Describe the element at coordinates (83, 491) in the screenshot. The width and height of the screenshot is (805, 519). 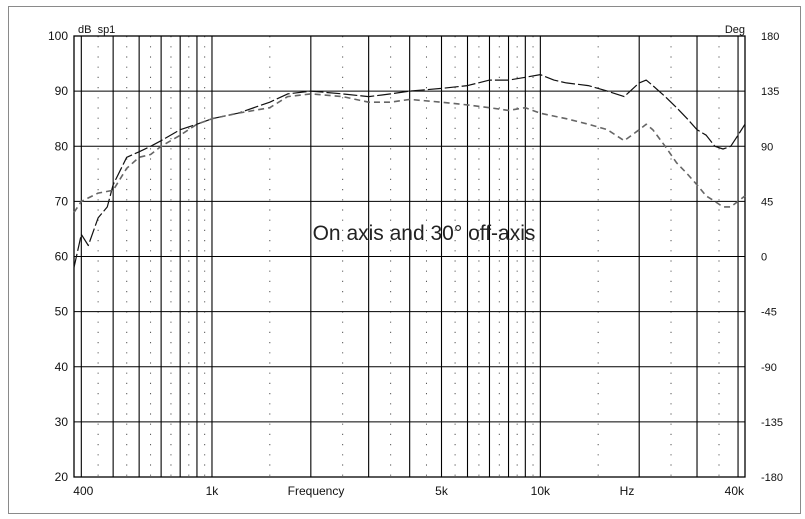
I see `x-tick-label: 400` at that location.